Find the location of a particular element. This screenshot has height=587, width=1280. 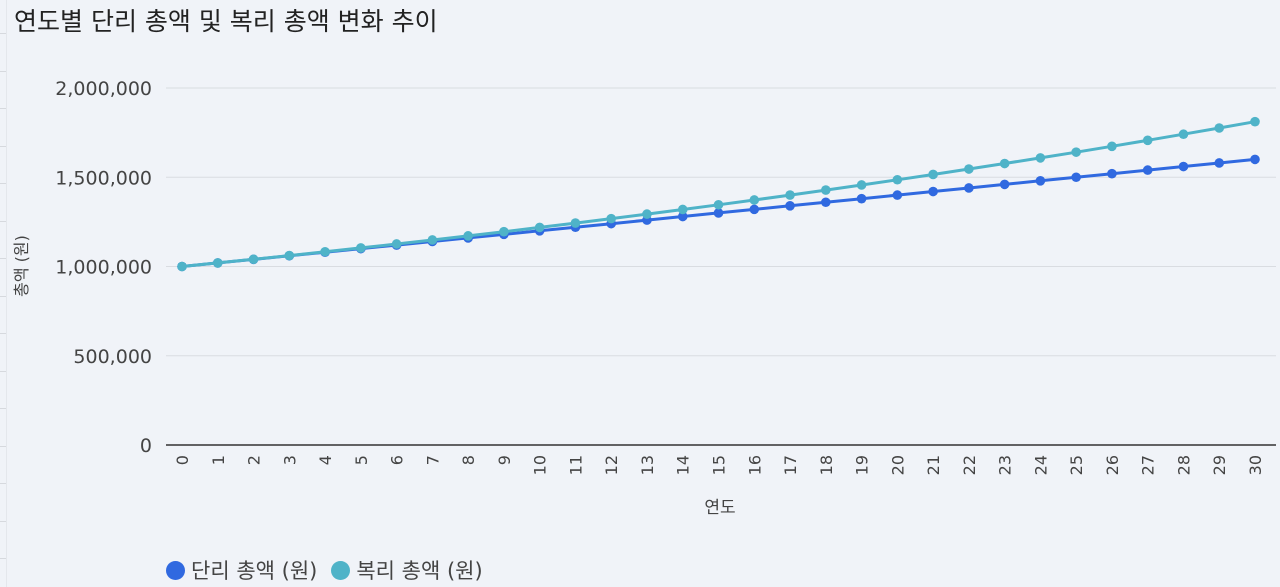

legend: 단리 총액 (원) 복리 총액 (원) is located at coordinates (324, 570).